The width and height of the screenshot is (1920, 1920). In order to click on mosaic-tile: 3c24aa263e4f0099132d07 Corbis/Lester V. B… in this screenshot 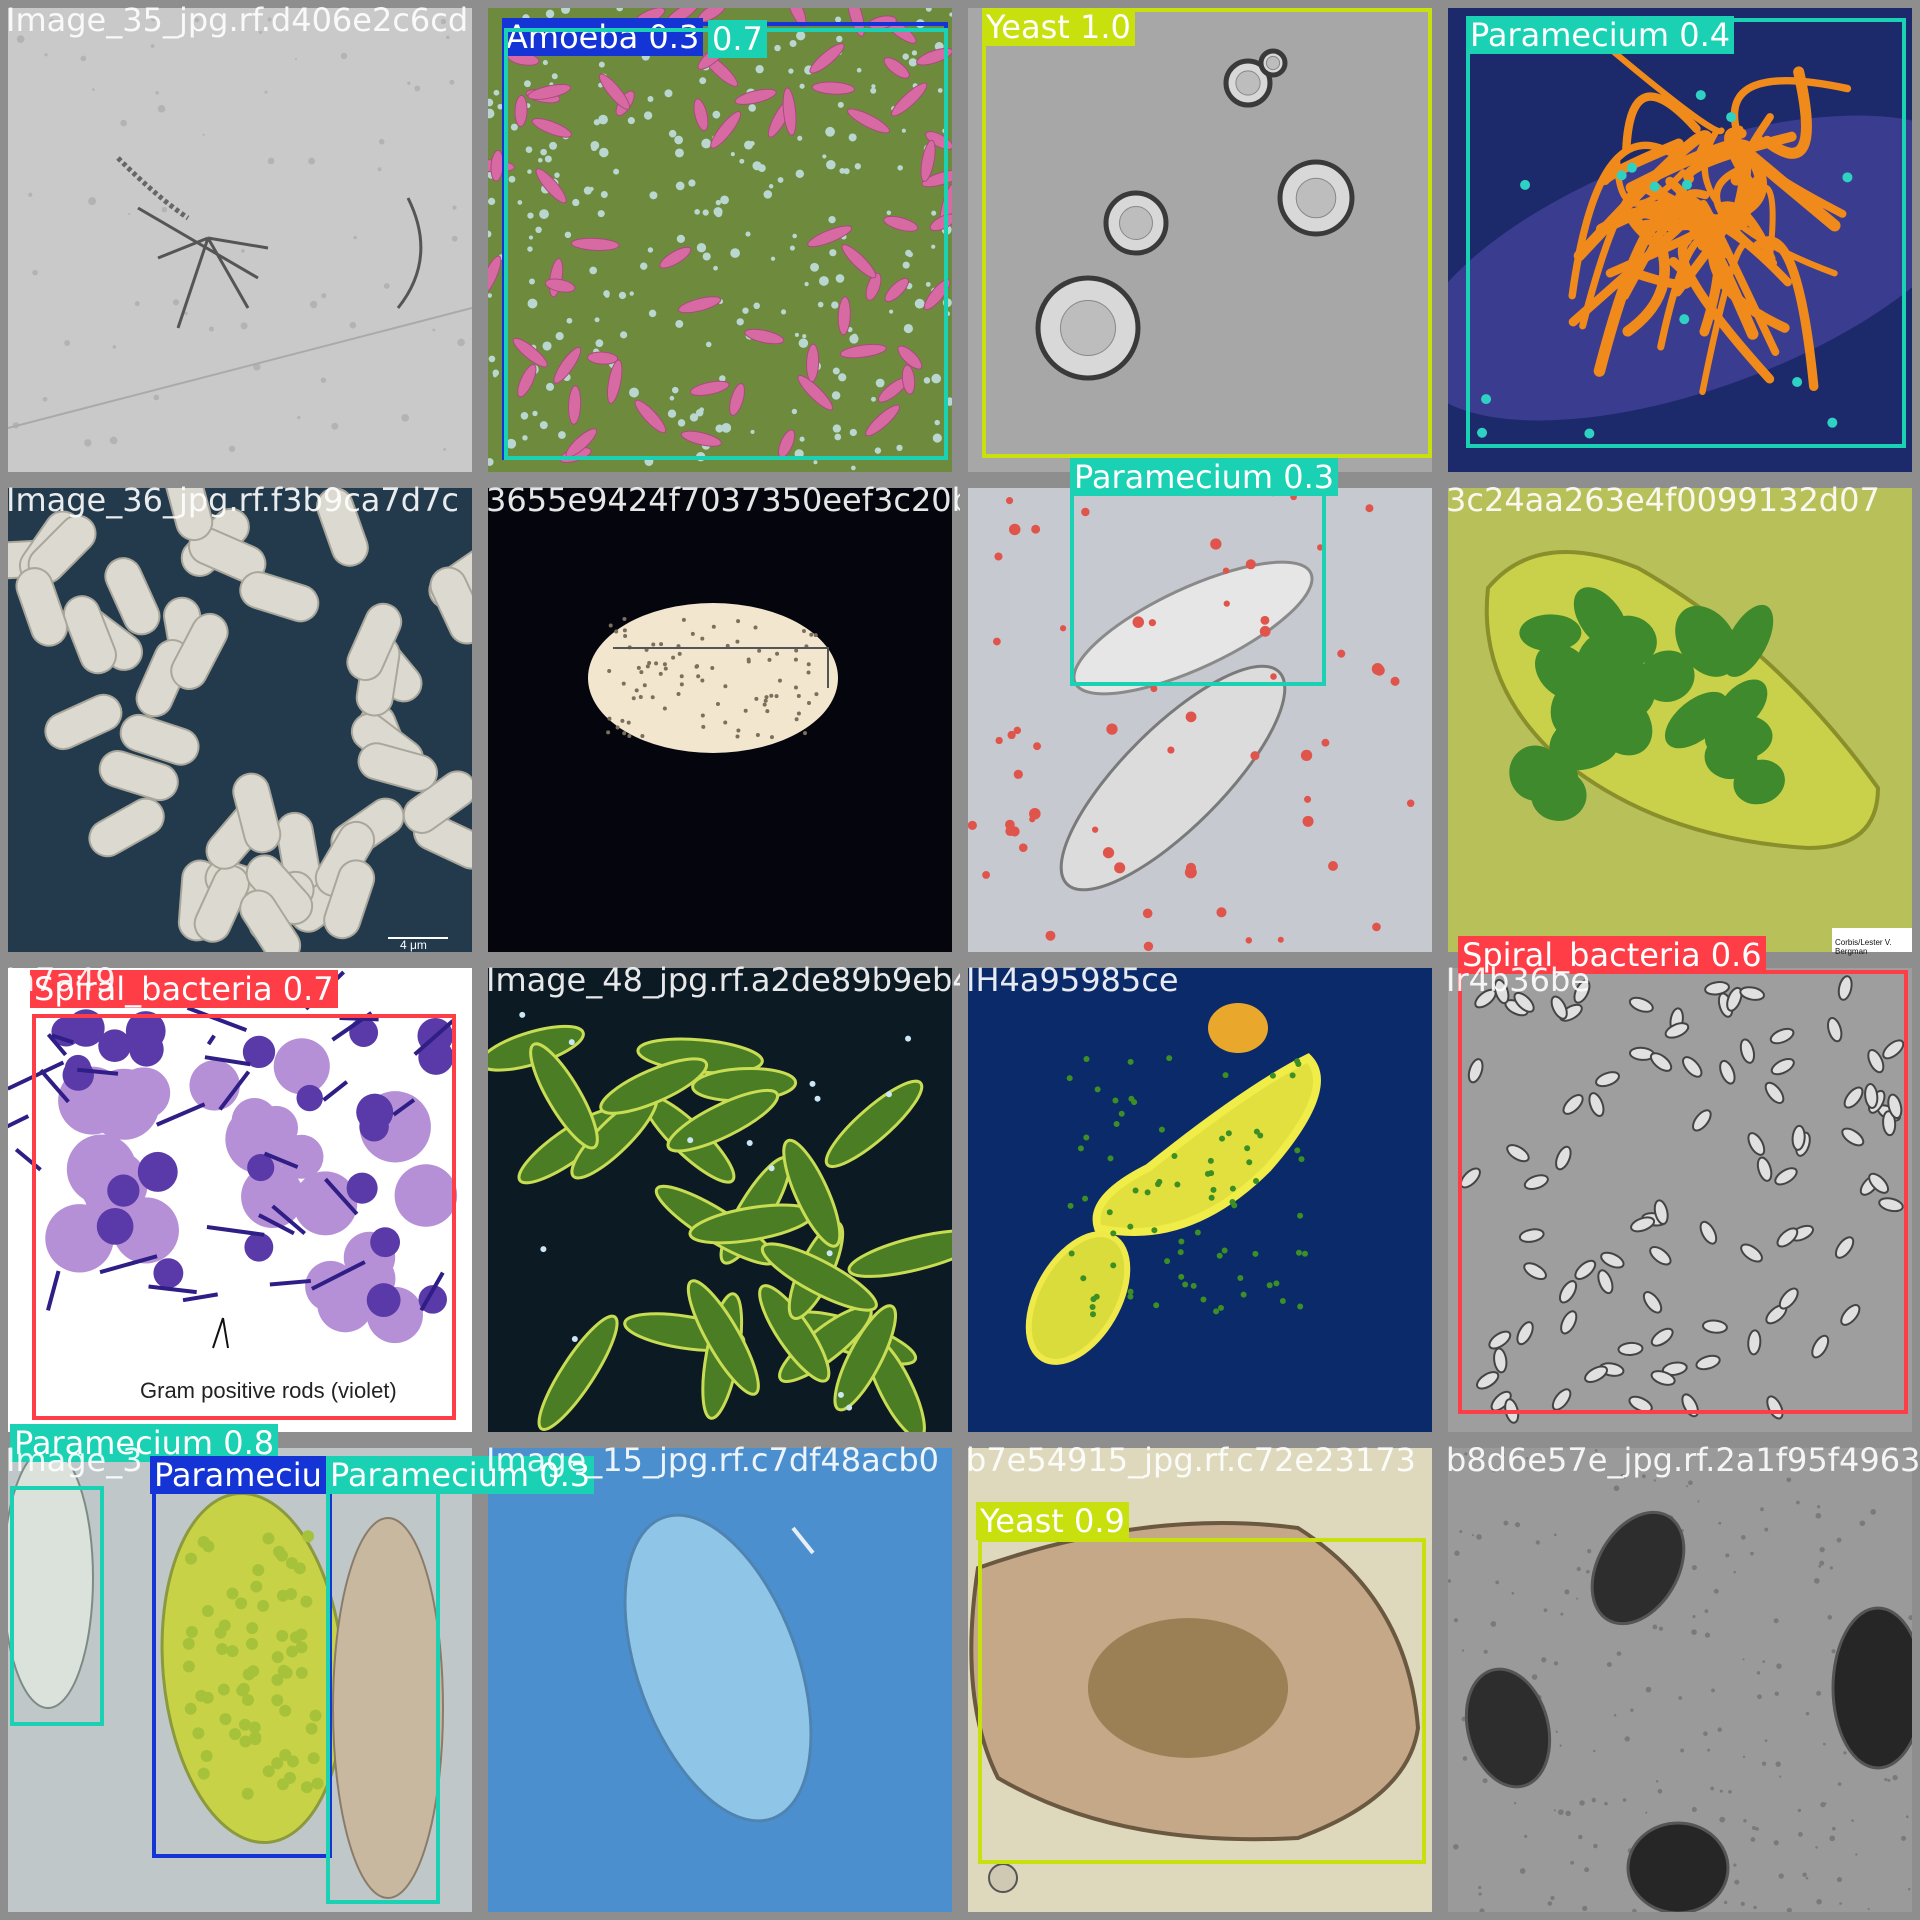, I will do `click(1680, 720)`.